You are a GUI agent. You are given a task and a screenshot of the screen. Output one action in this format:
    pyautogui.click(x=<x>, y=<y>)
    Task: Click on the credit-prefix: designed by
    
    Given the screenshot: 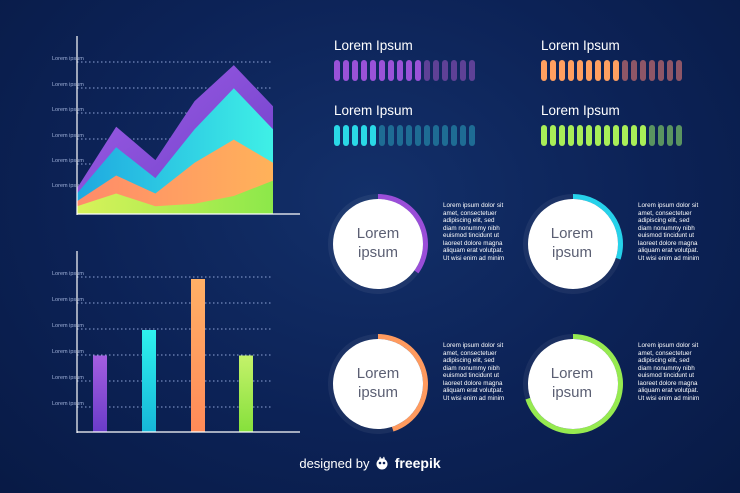 What is the action you would take?
    pyautogui.click(x=334, y=463)
    